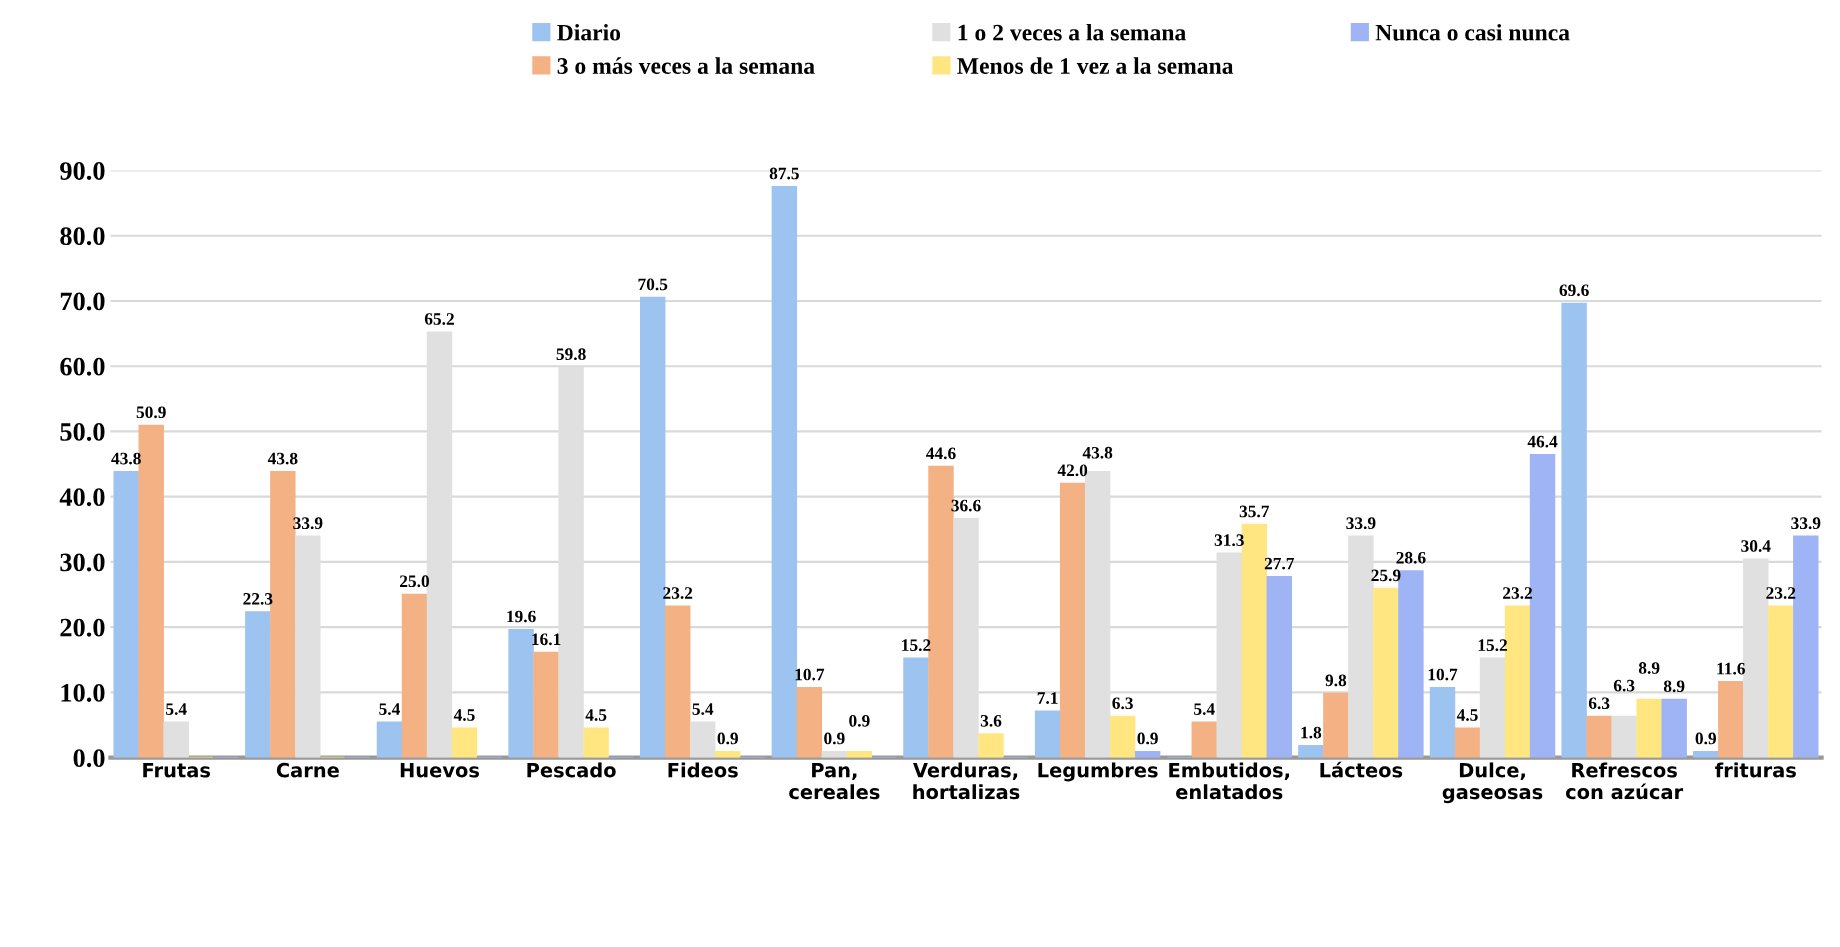 This screenshot has width=1840, height=947. What do you see at coordinates (82, 627) in the screenshot?
I see `y-tick-label: 20.0` at bounding box center [82, 627].